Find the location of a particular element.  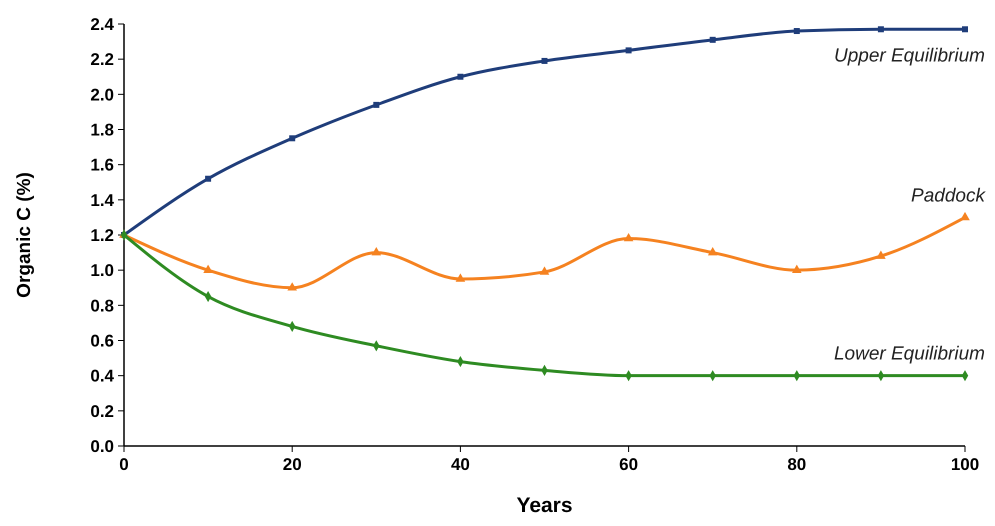

x-tick-label: 60 is located at coordinates (628, 464).